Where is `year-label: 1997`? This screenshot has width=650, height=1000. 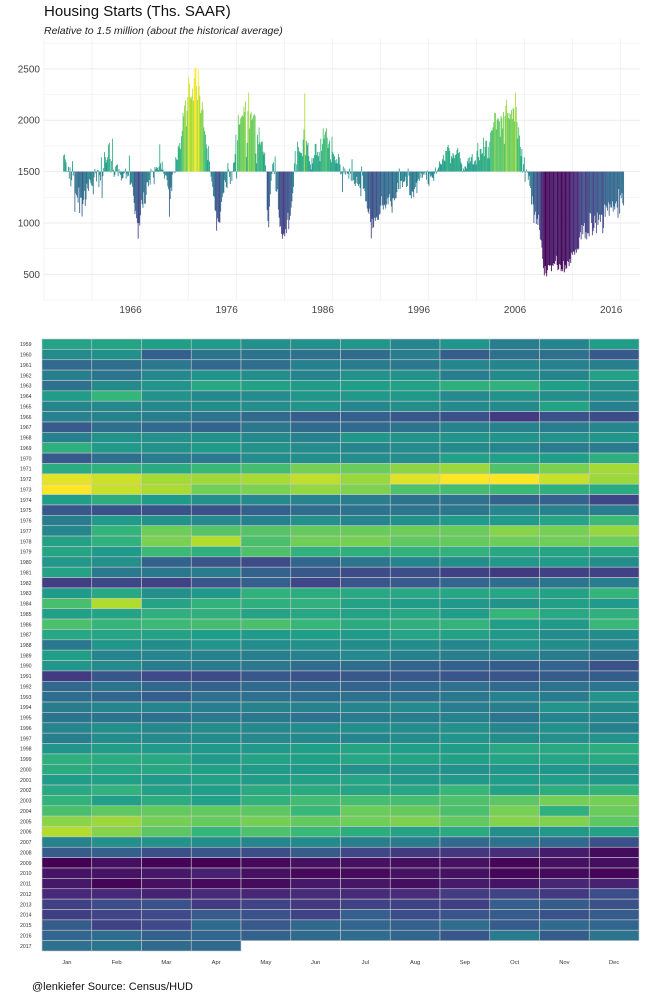 year-label: 1997 is located at coordinates (26, 739).